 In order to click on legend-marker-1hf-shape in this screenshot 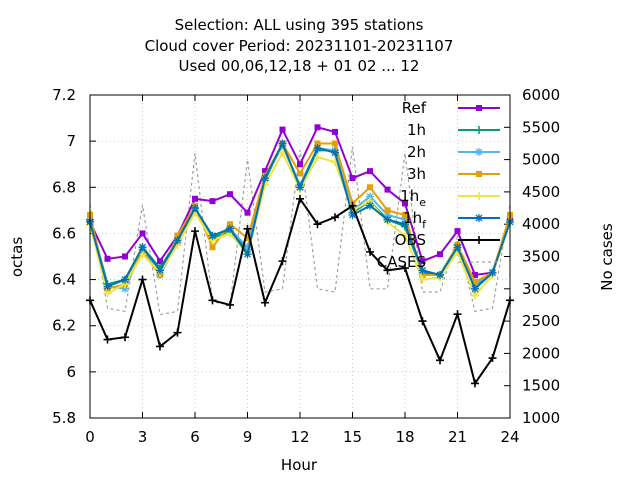, I will do `click(479, 218)`.